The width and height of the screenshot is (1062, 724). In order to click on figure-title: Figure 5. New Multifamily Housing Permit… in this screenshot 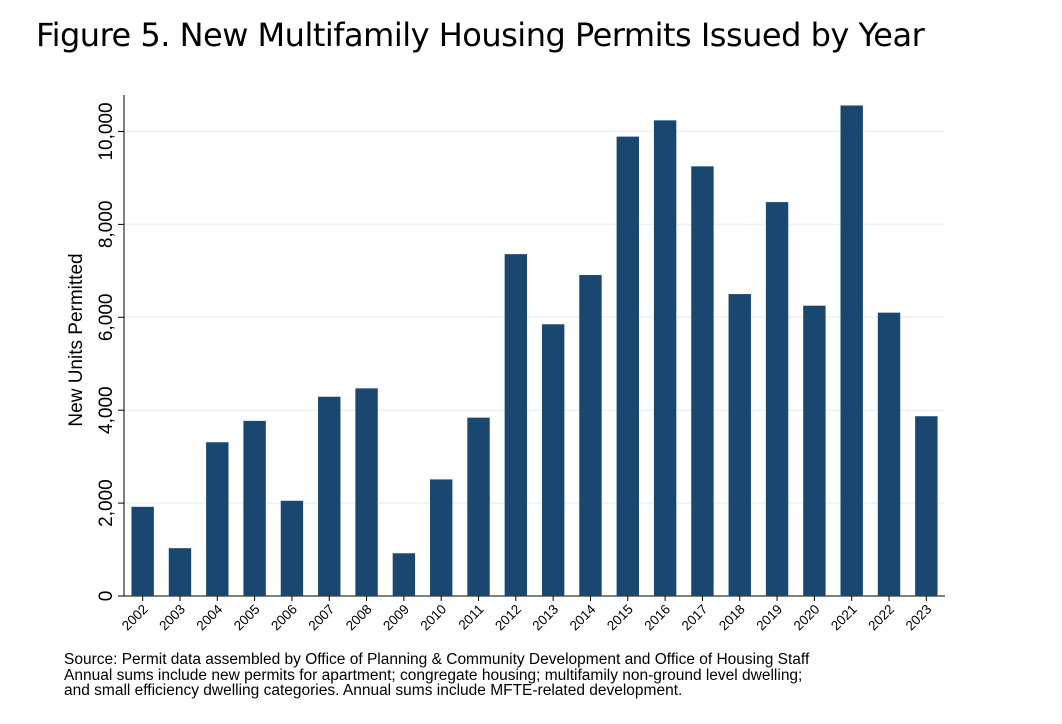, I will do `click(480, 35)`.